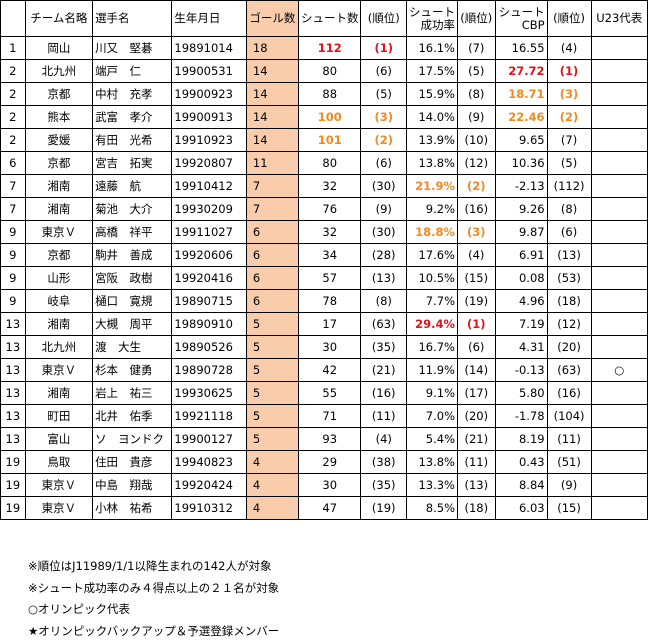  What do you see at coordinates (432, 324) in the screenshot?
I see `shot-rate-cell: 29.4%` at bounding box center [432, 324].